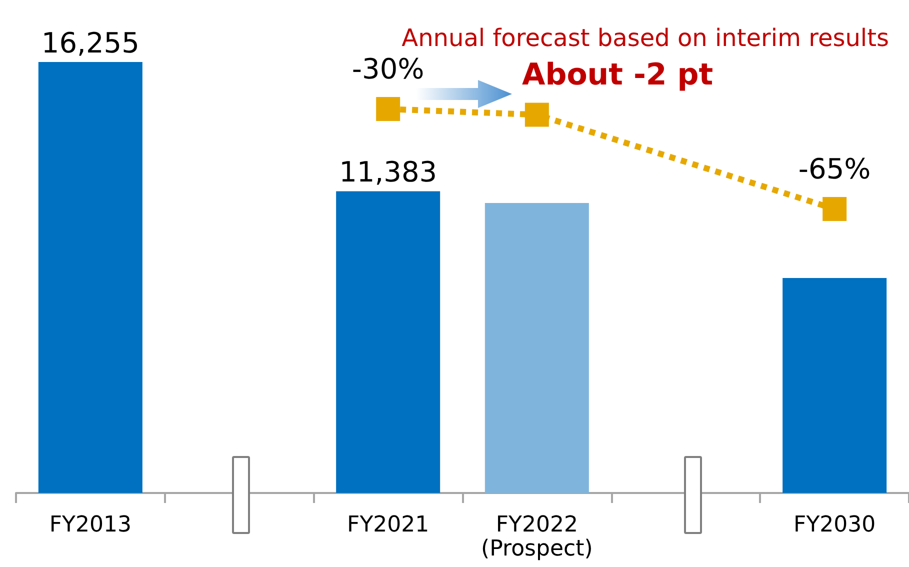 Image resolution: width=909 pixels, height=567 pixels. I want to click on data-label: 16,255, so click(90, 43).